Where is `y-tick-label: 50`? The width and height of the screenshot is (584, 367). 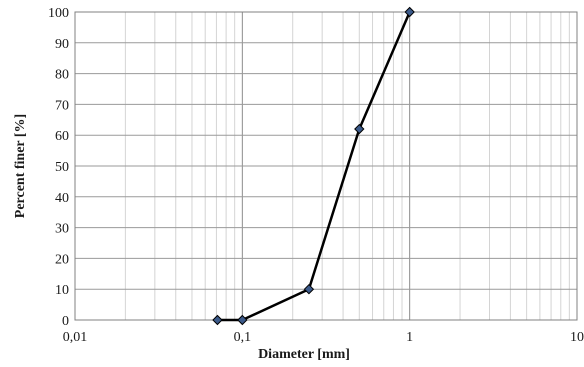 y-tick-label: 50 is located at coordinates (62, 167).